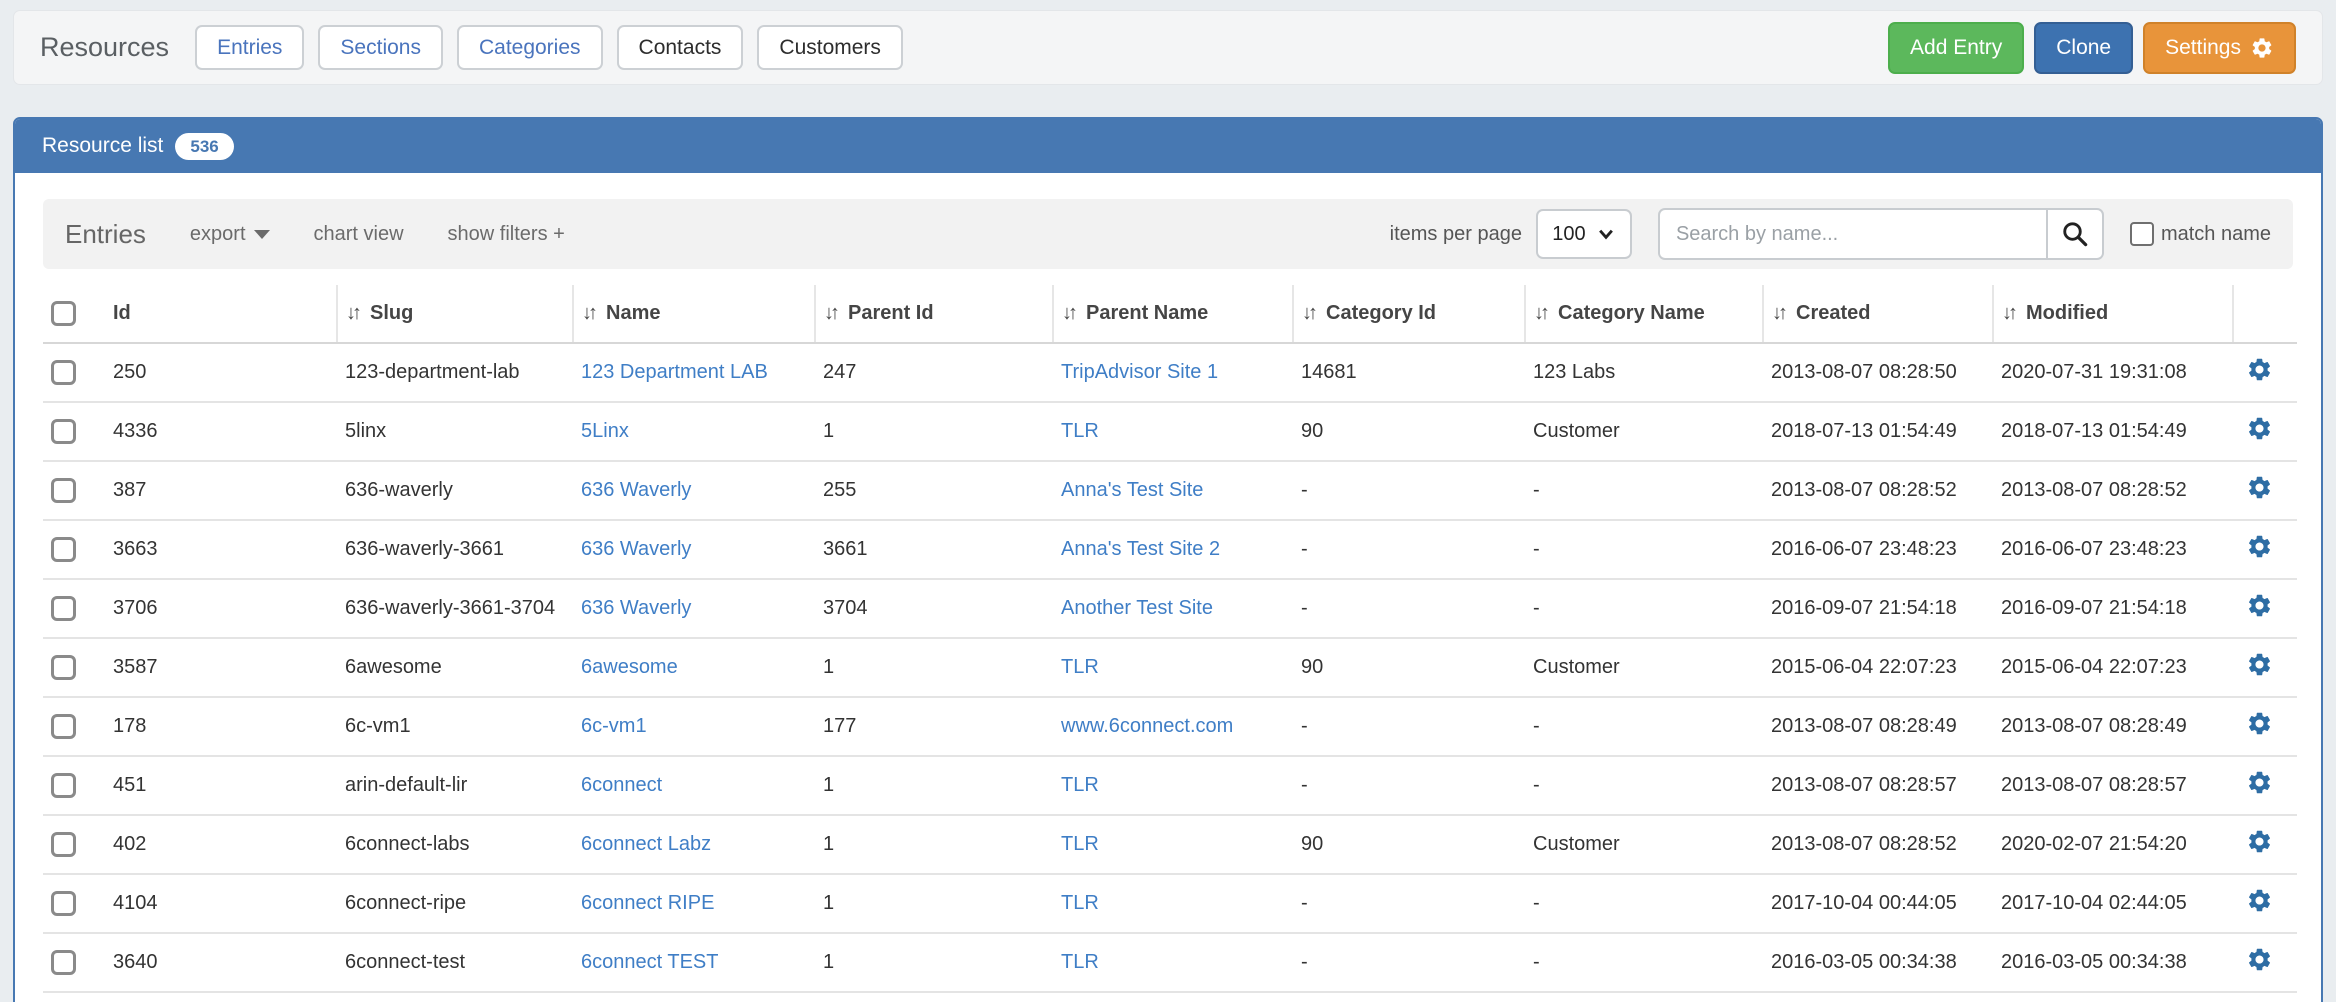 The width and height of the screenshot is (2336, 1002). I want to click on count-badge: 536, so click(204, 146).